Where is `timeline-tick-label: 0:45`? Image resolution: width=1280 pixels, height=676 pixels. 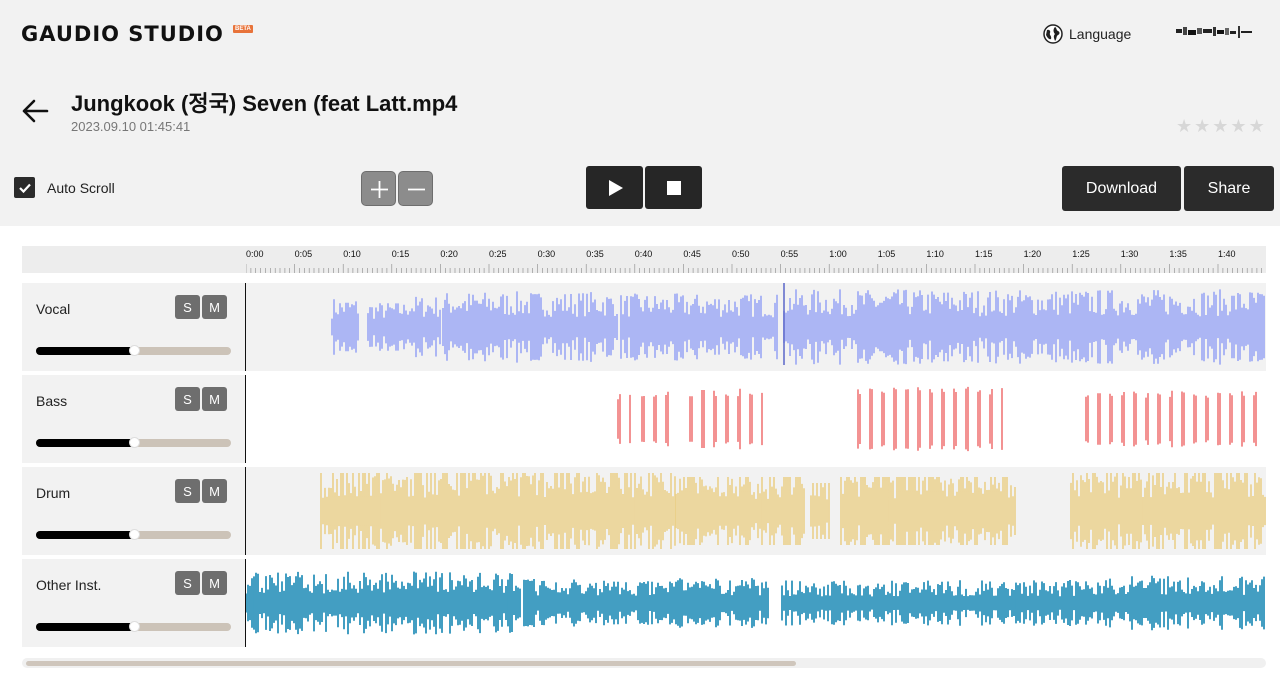
timeline-tick-label: 0:45 is located at coordinates (692, 254).